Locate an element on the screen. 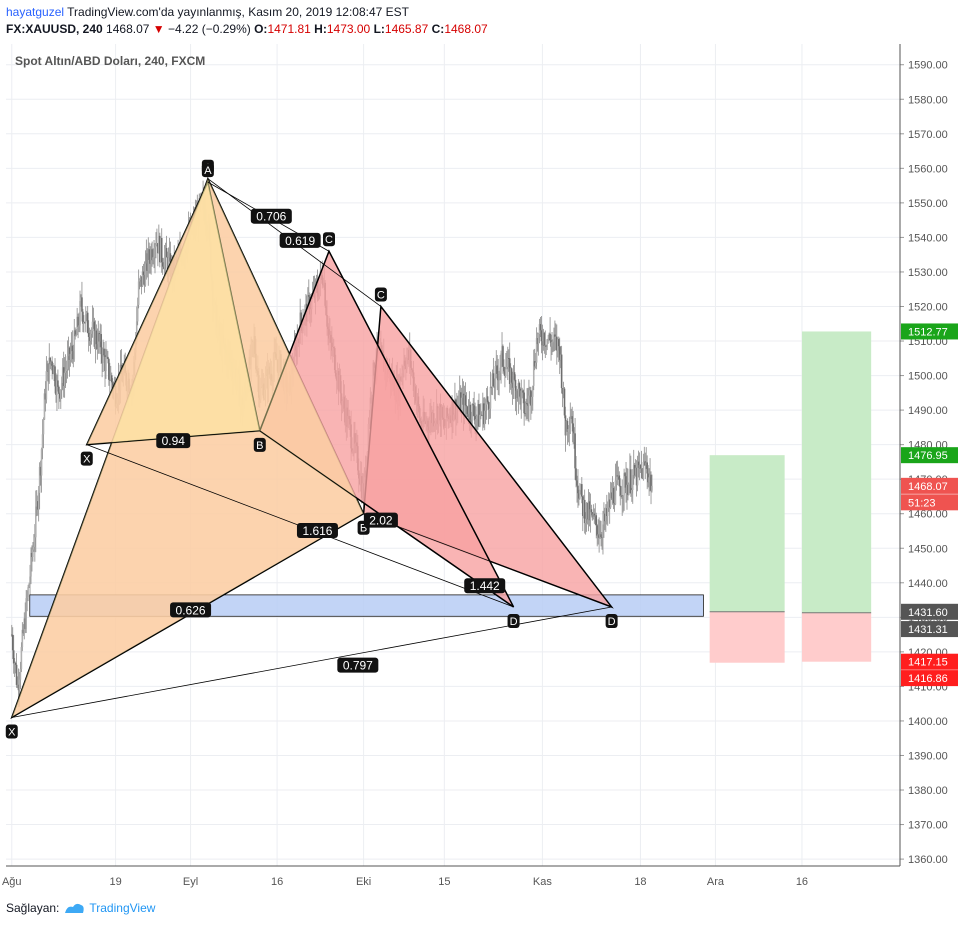 The image size is (964, 929). footer-brand: TradingView is located at coordinates (122, 908).